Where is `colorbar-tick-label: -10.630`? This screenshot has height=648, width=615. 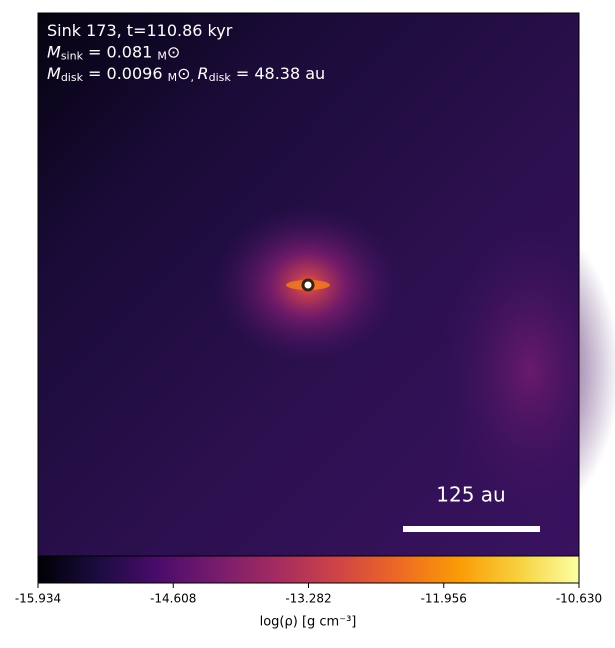
colorbar-tick-label: -10.630 is located at coordinates (579, 599).